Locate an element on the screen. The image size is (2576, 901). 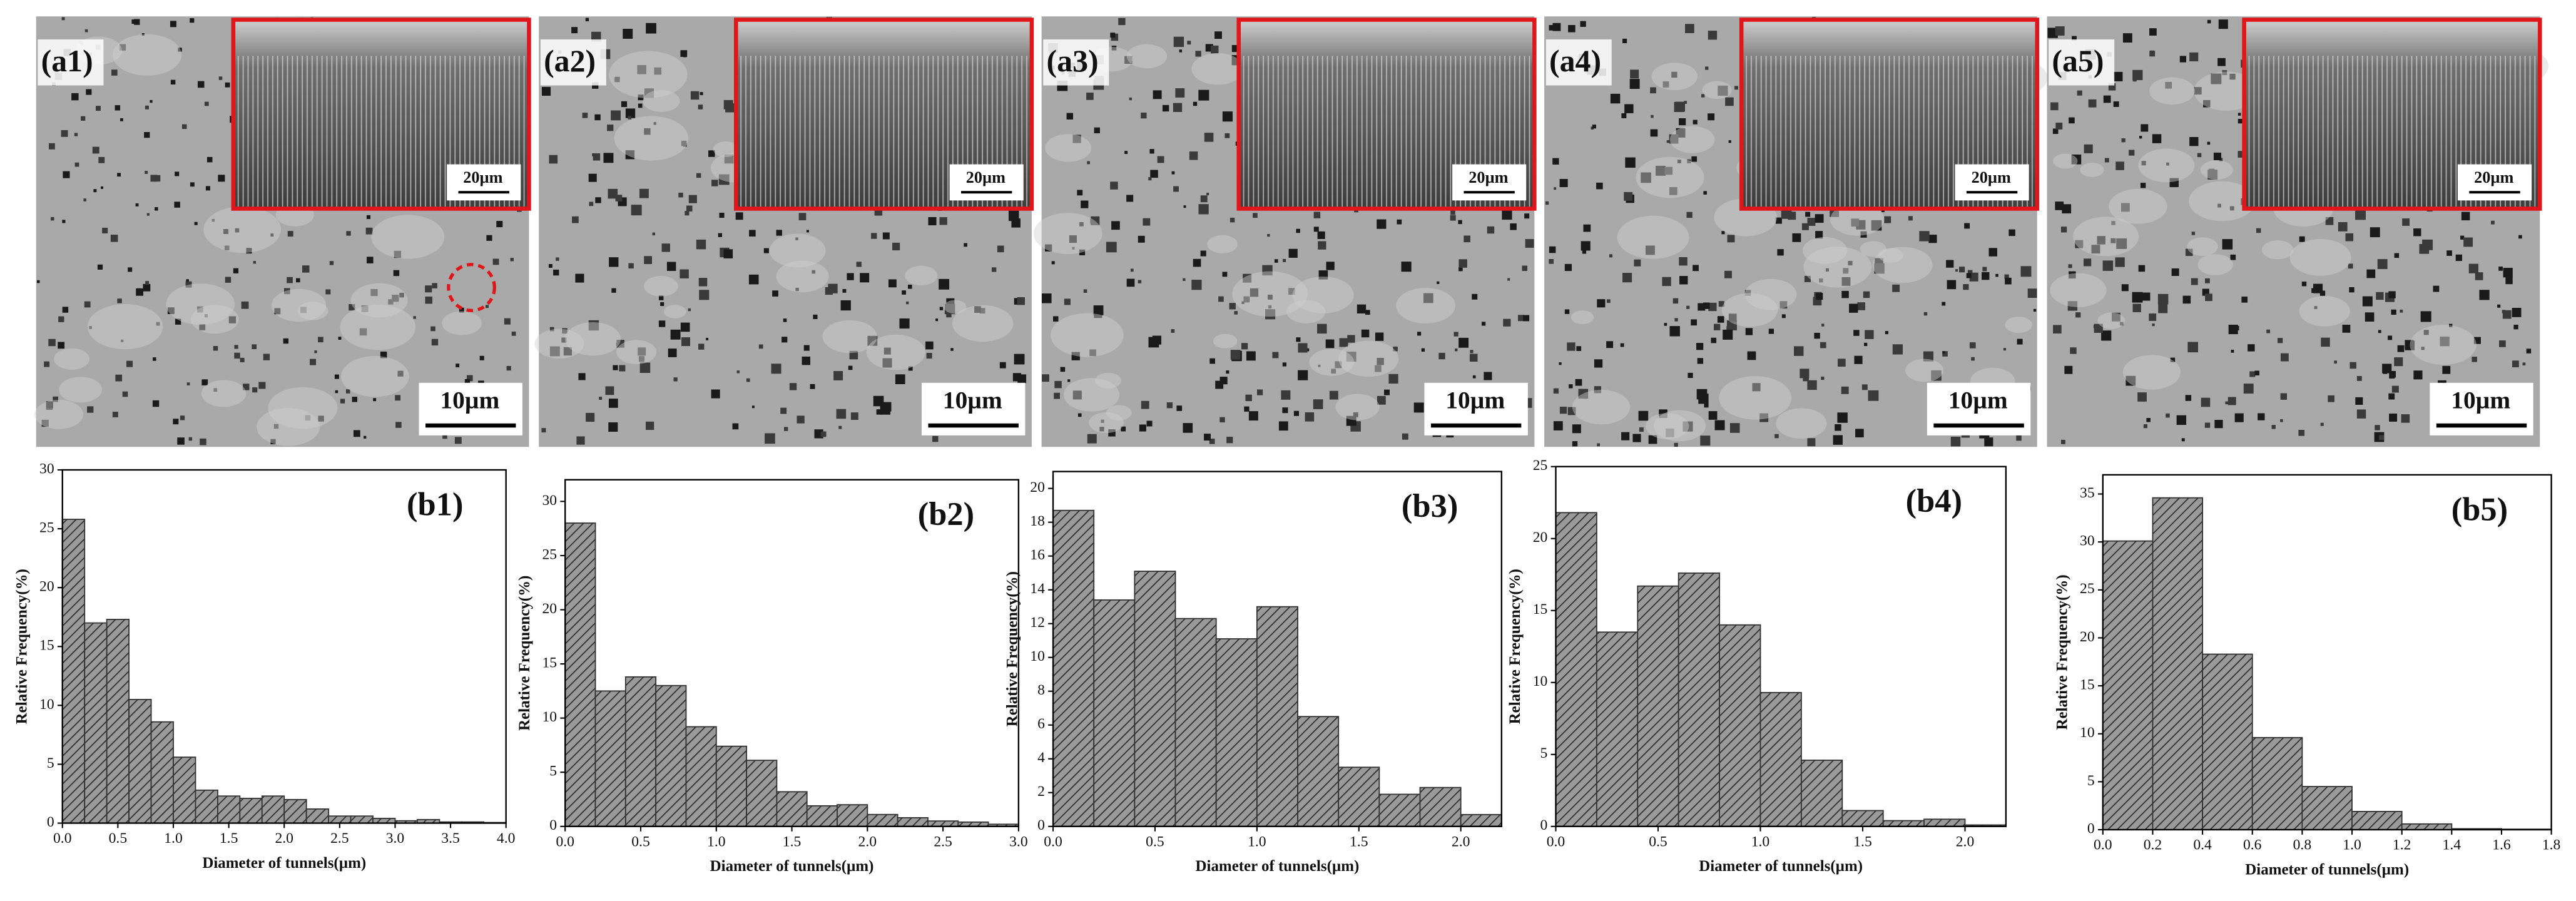
y-axis-label: Relative Frequency(%) is located at coordinates (1013, 648).